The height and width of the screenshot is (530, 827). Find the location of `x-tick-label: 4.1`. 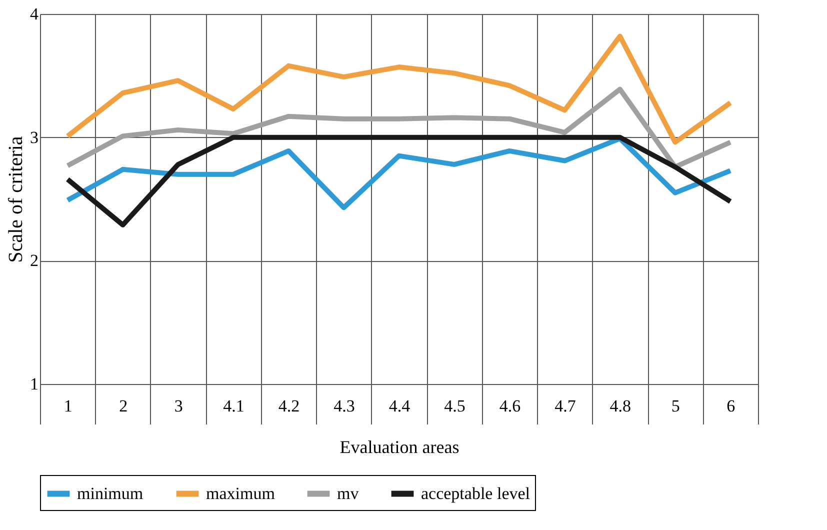

x-tick-label: 4.1 is located at coordinates (233, 406).